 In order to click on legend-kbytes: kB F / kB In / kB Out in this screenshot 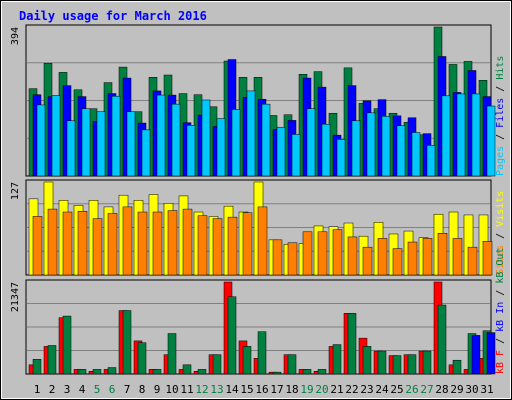, I will do `click(500, 311)`.